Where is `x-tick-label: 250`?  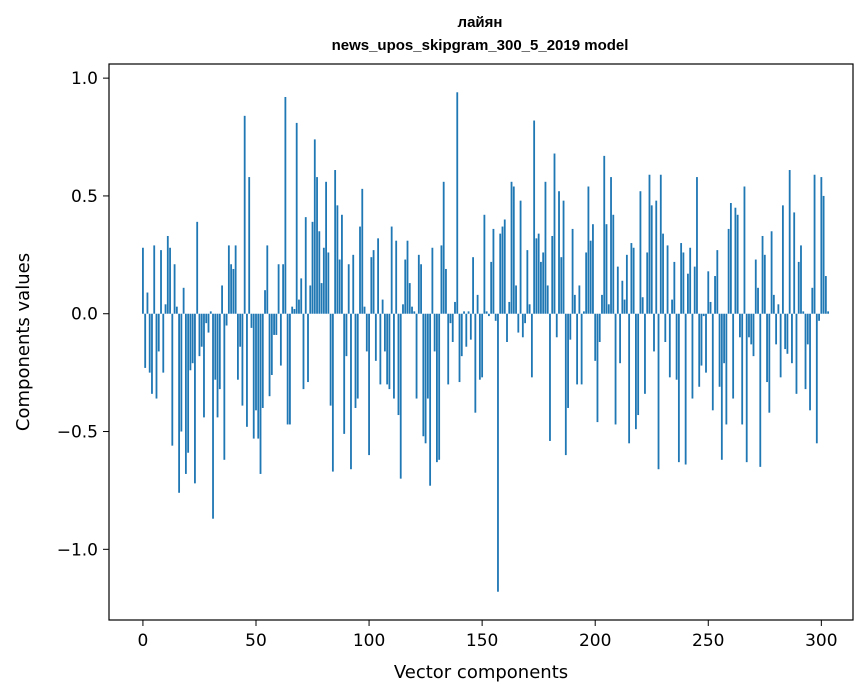
x-tick-label: 250 is located at coordinates (708, 641).